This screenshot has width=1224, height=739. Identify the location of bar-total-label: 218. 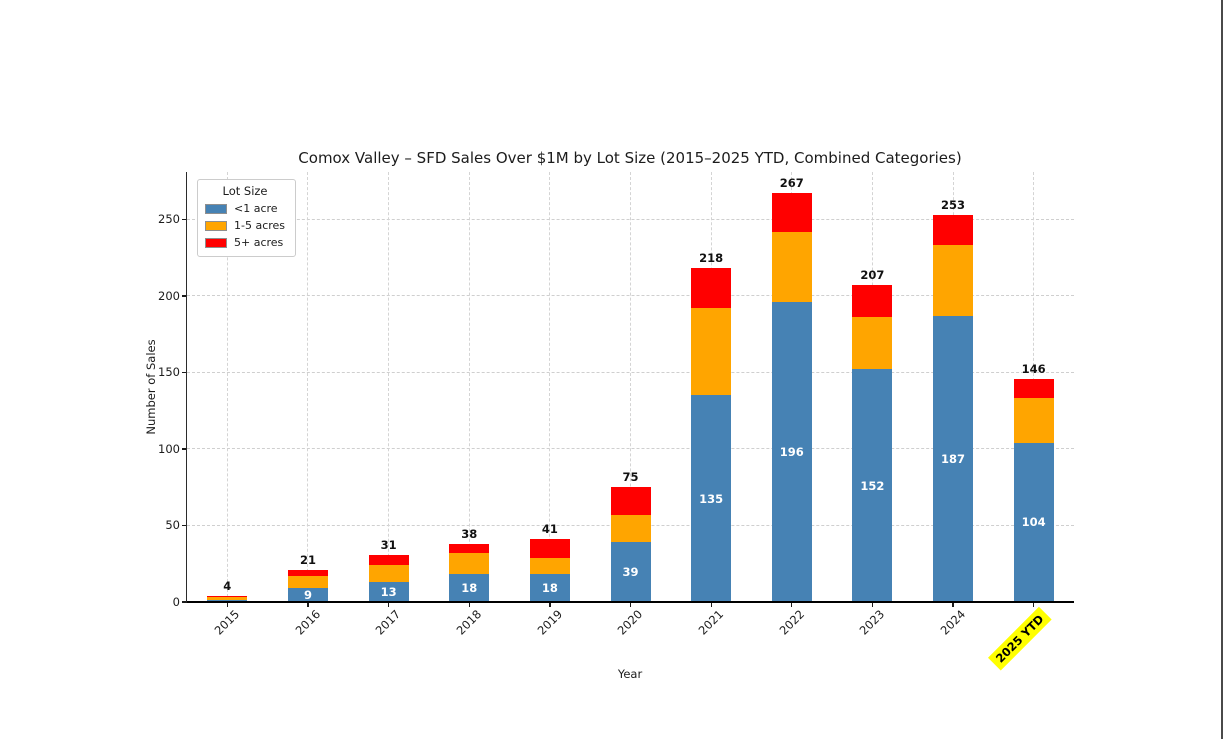
(711, 258).